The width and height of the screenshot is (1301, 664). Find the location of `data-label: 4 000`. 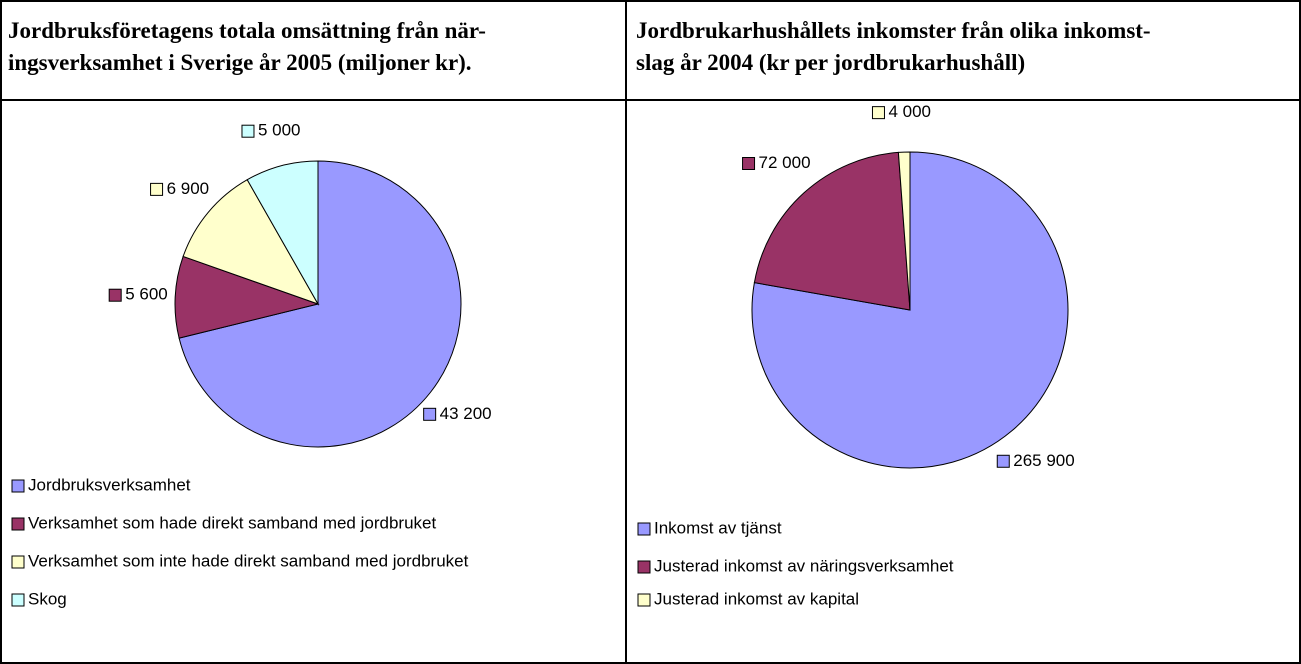

data-label: 4 000 is located at coordinates (901, 111).